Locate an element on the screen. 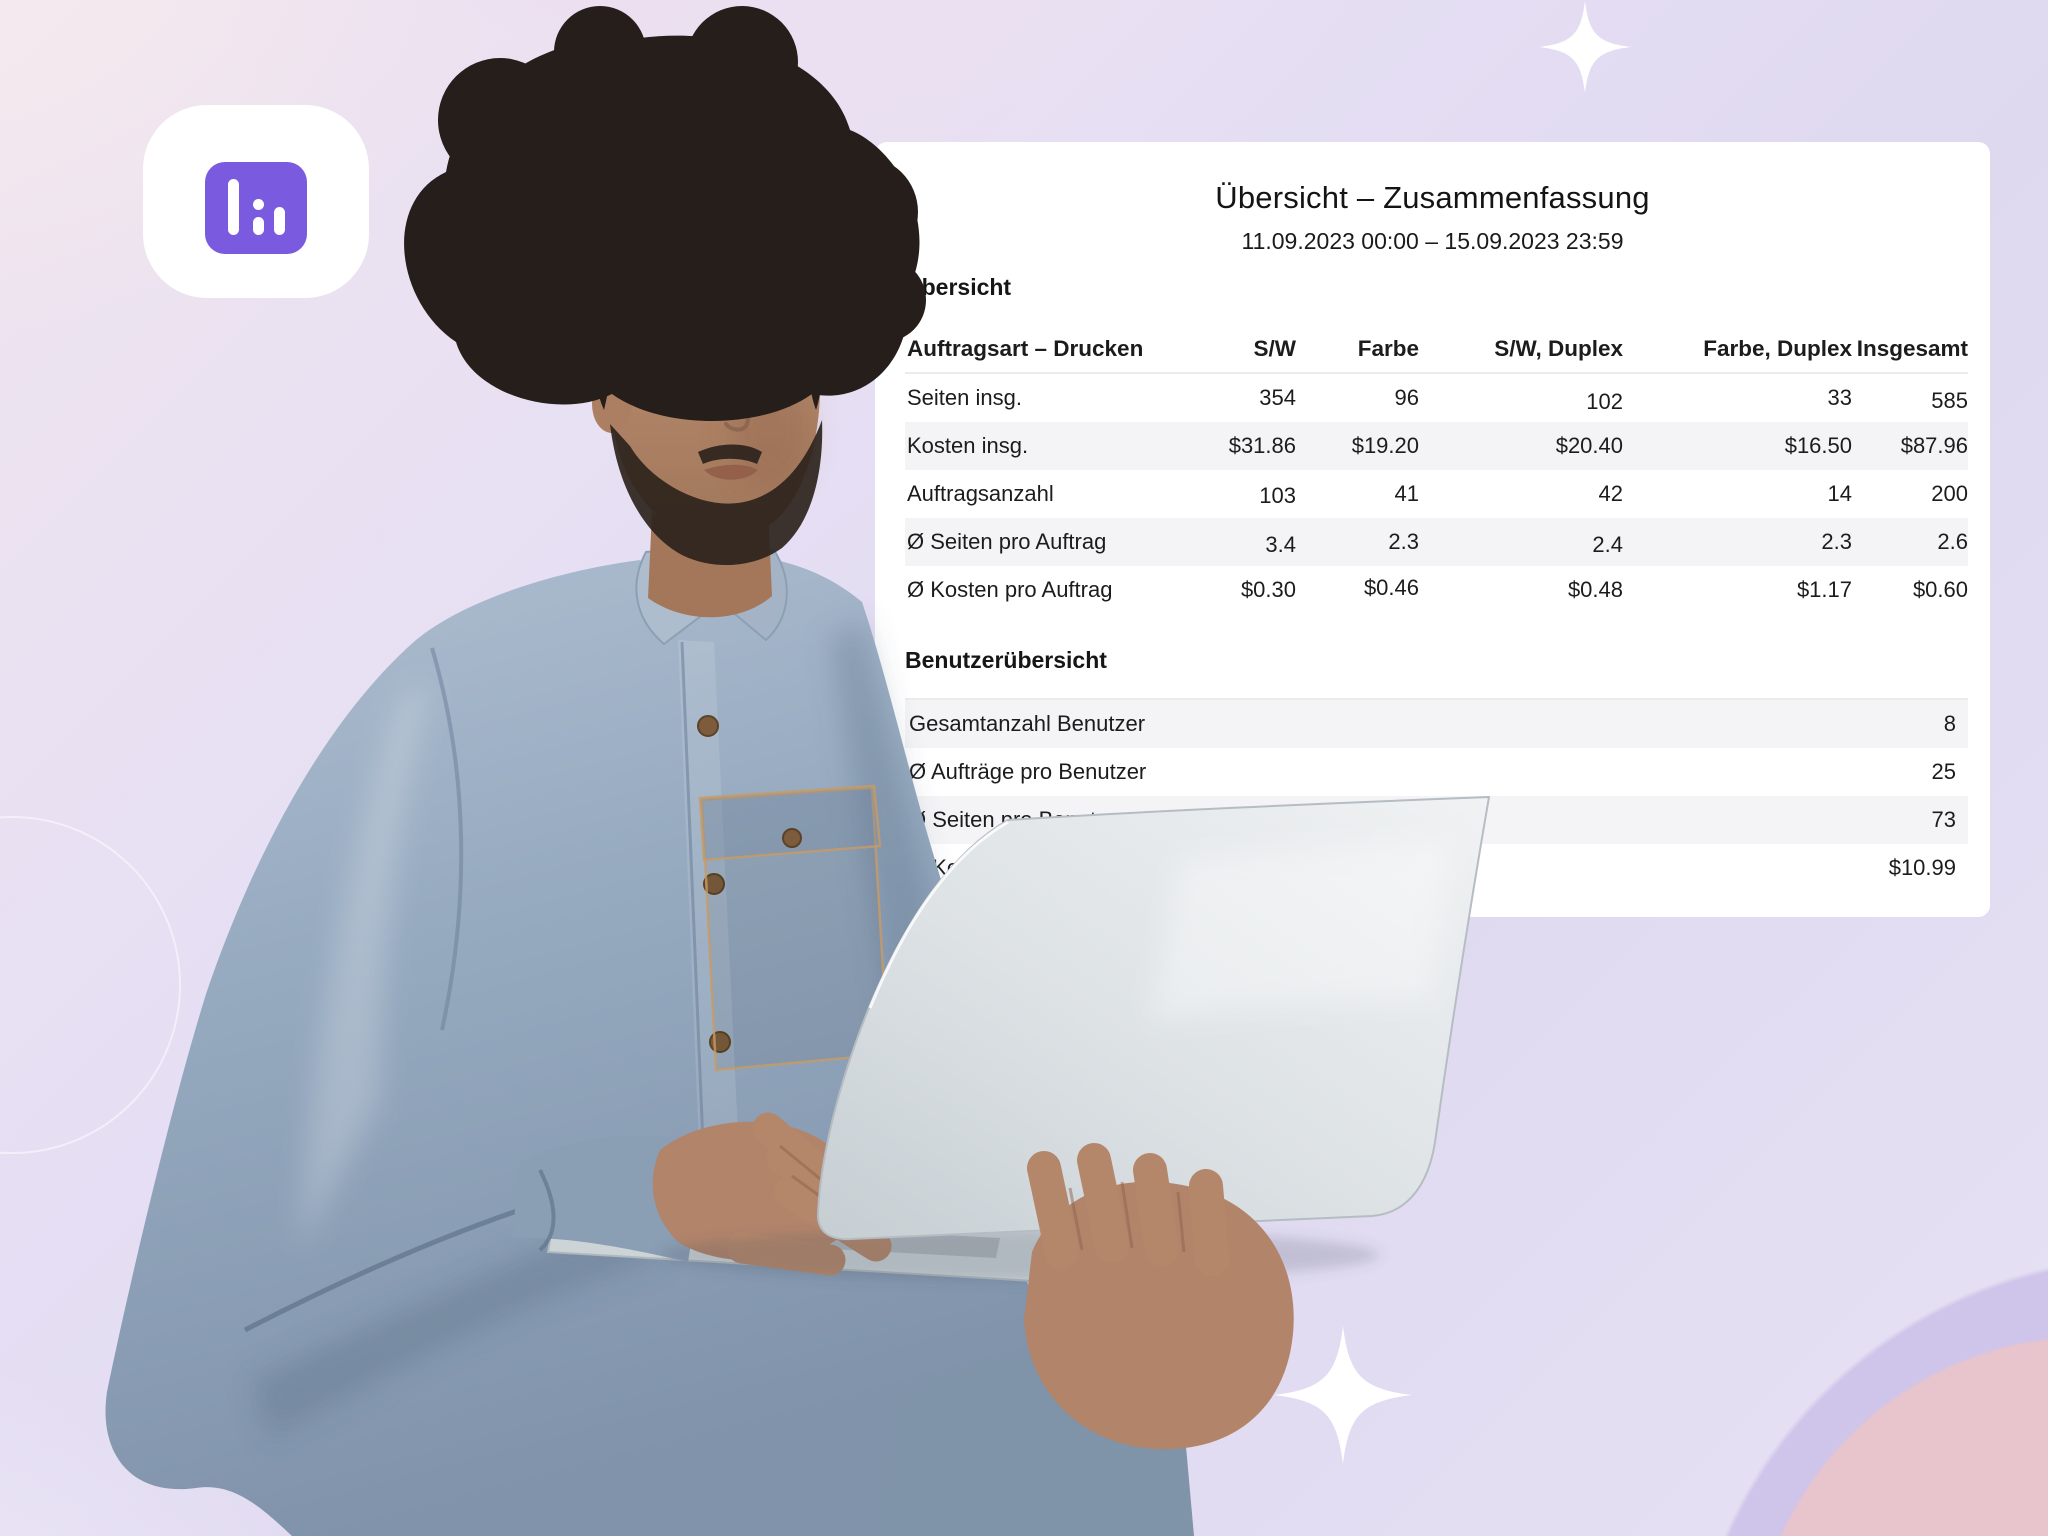 The image size is (2048, 1536). cell-value: $1.17 is located at coordinates (1824, 589).